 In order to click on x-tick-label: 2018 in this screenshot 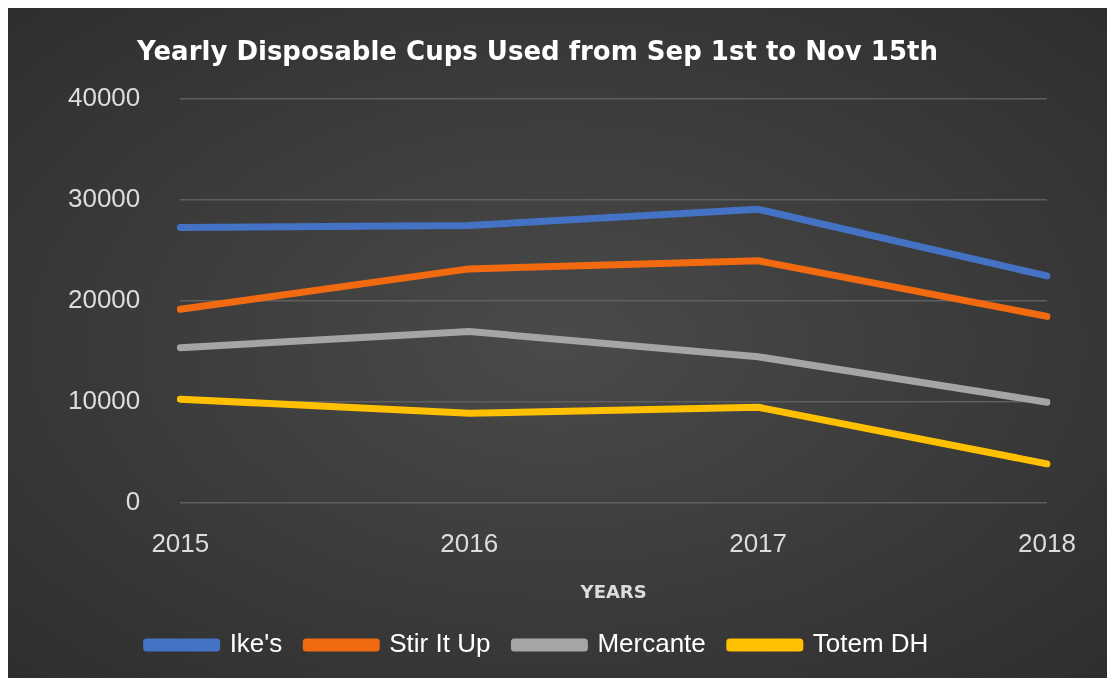, I will do `click(1047, 542)`.